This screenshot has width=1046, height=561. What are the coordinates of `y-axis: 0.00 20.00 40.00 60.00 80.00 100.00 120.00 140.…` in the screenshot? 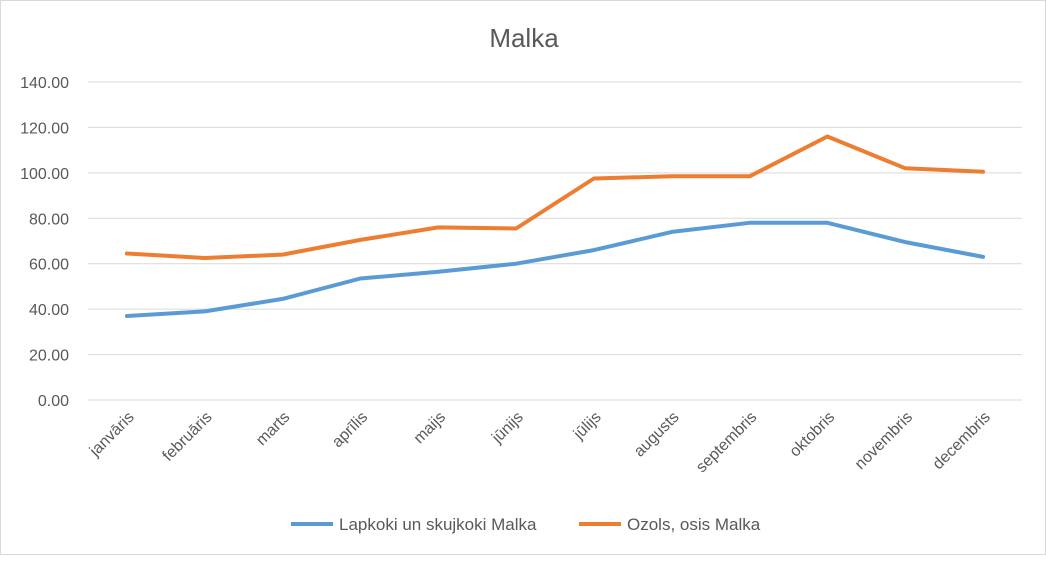 It's located at (44, 242).